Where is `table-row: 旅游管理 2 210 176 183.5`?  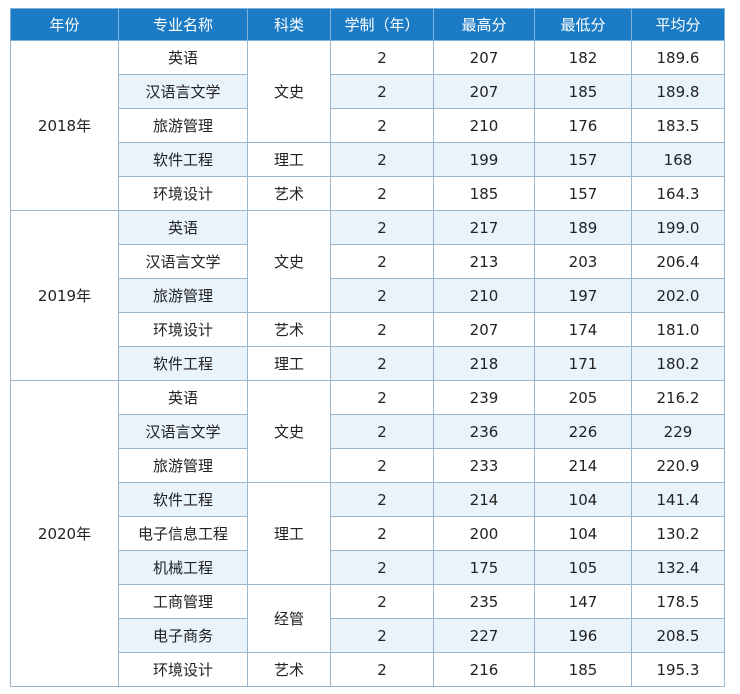
table-row: 旅游管理 2 210 176 183.5 is located at coordinates (368, 125).